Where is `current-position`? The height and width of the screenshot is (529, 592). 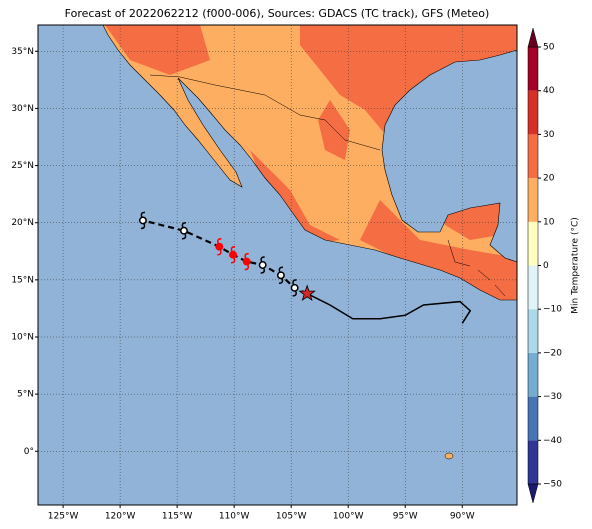 current-position is located at coordinates (307, 293).